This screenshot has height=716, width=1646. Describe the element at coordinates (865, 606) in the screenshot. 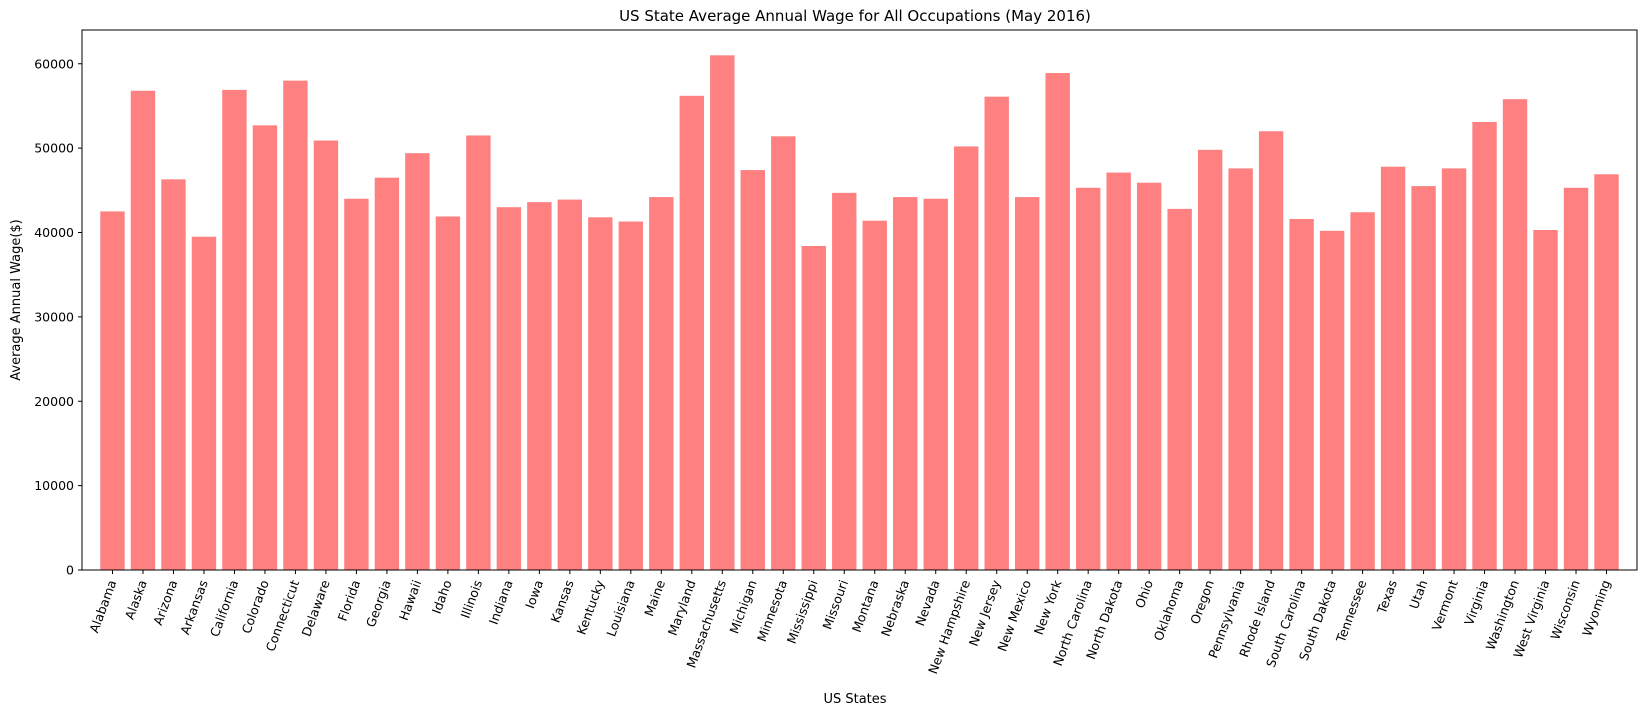

I see `x-tick-label: Montana` at that location.